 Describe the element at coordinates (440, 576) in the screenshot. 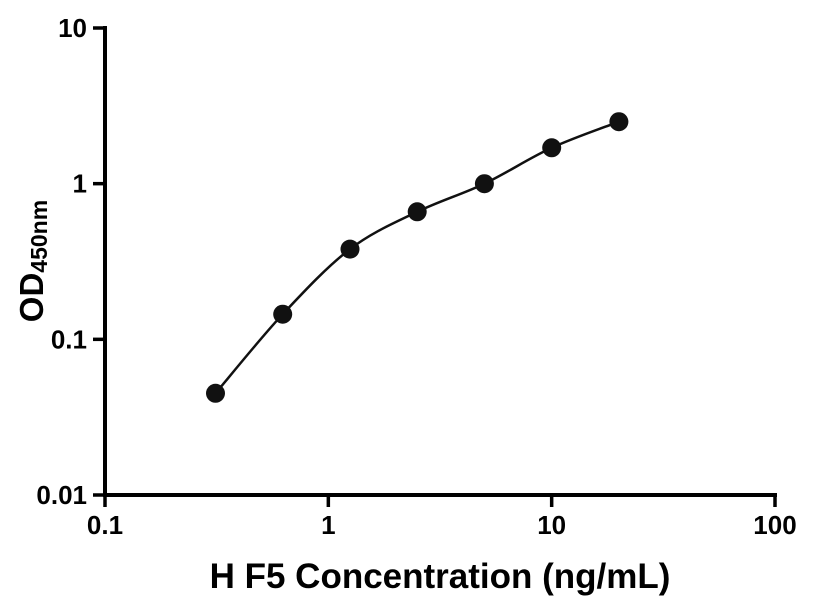

I see `x-axis-title: H F5 Concentration (ng/mL)` at that location.